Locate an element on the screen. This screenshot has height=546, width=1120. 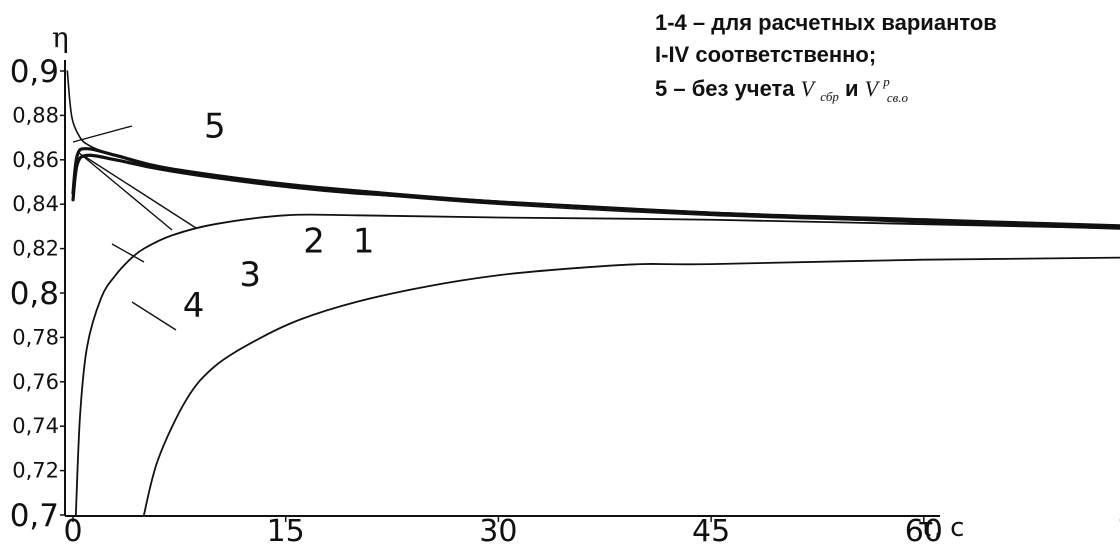
y-tick-label: 0,74 is located at coordinates (35, 426).